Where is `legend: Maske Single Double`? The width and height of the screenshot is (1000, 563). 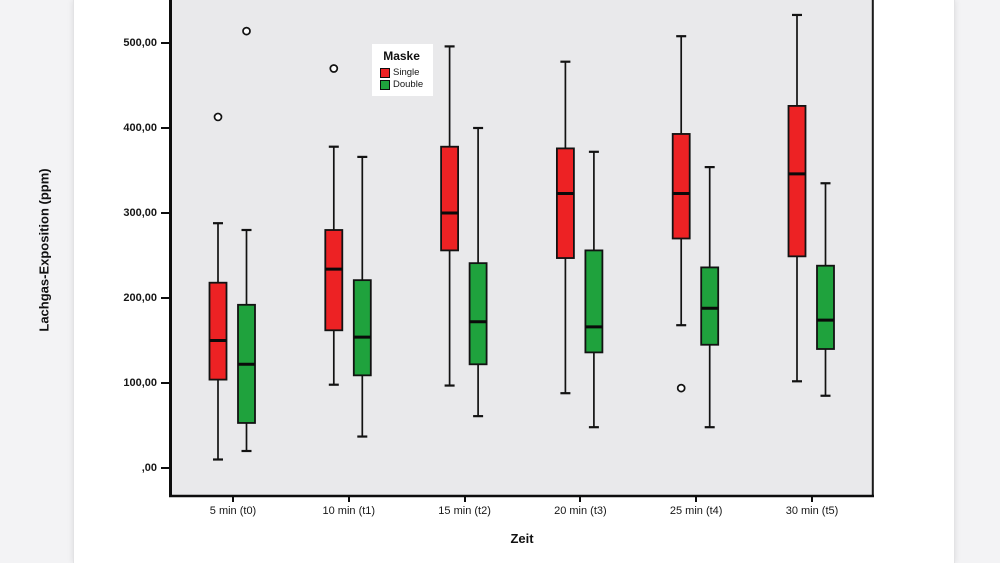
legend: Maske Single Double is located at coordinates (403, 70).